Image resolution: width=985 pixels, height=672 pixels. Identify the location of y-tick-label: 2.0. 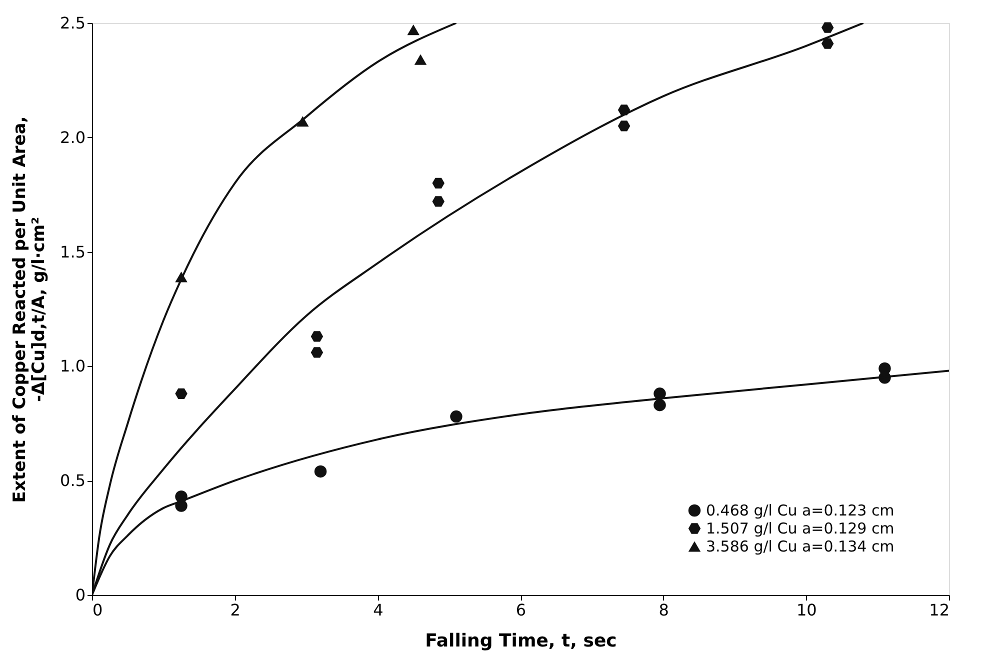
(73, 137).